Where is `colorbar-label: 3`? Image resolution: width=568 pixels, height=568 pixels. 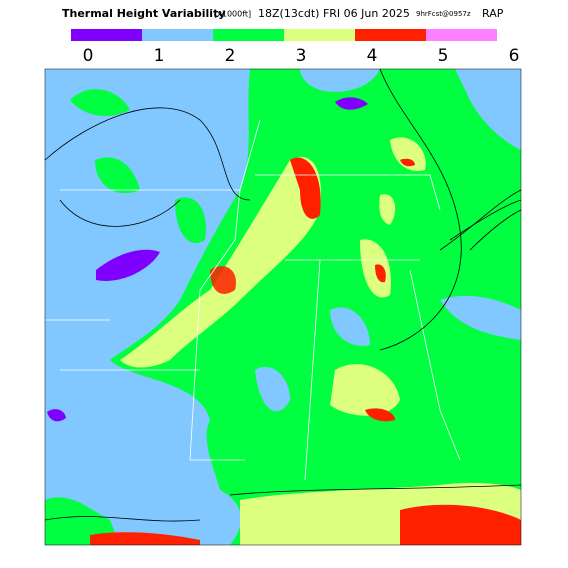
colorbar-label: 3 is located at coordinates (301, 56).